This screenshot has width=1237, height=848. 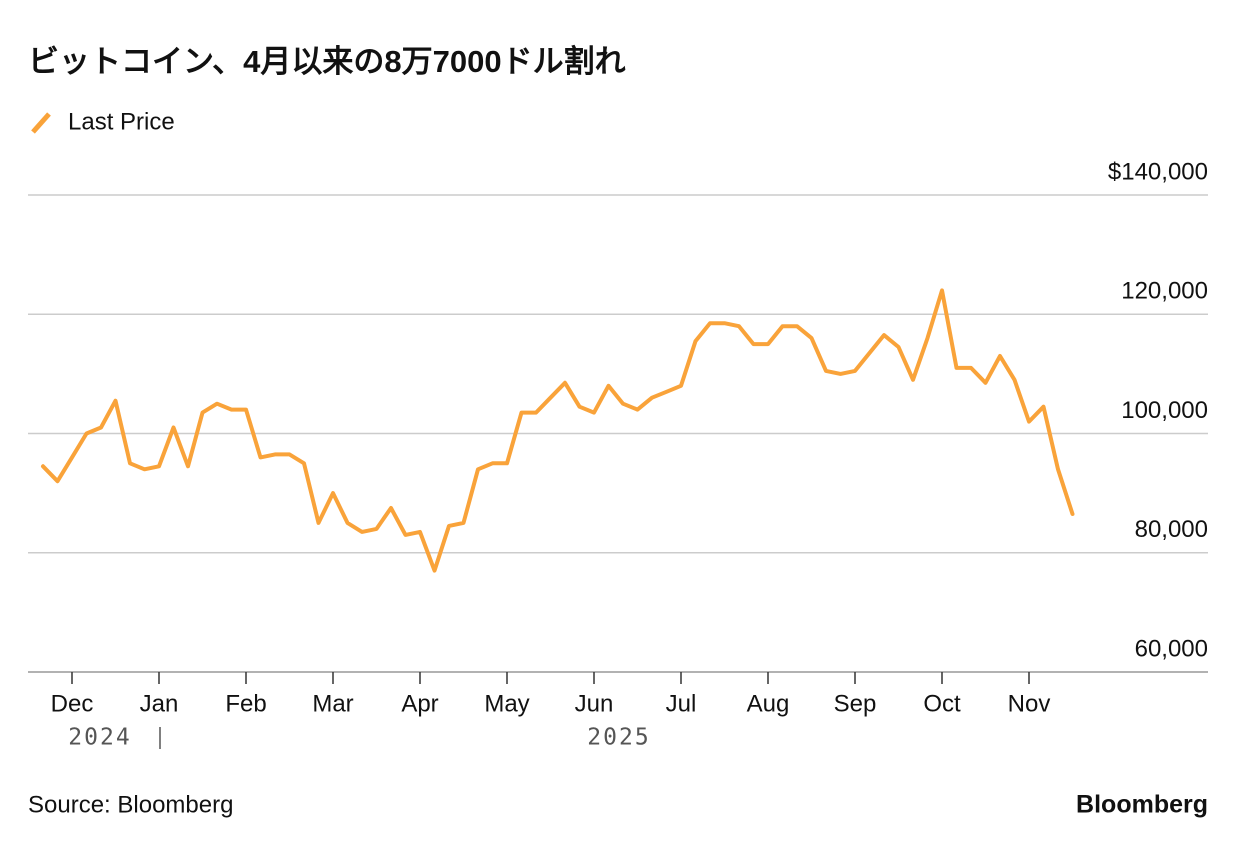 I want to click on x-tick-label: Jul, so click(x=681, y=703).